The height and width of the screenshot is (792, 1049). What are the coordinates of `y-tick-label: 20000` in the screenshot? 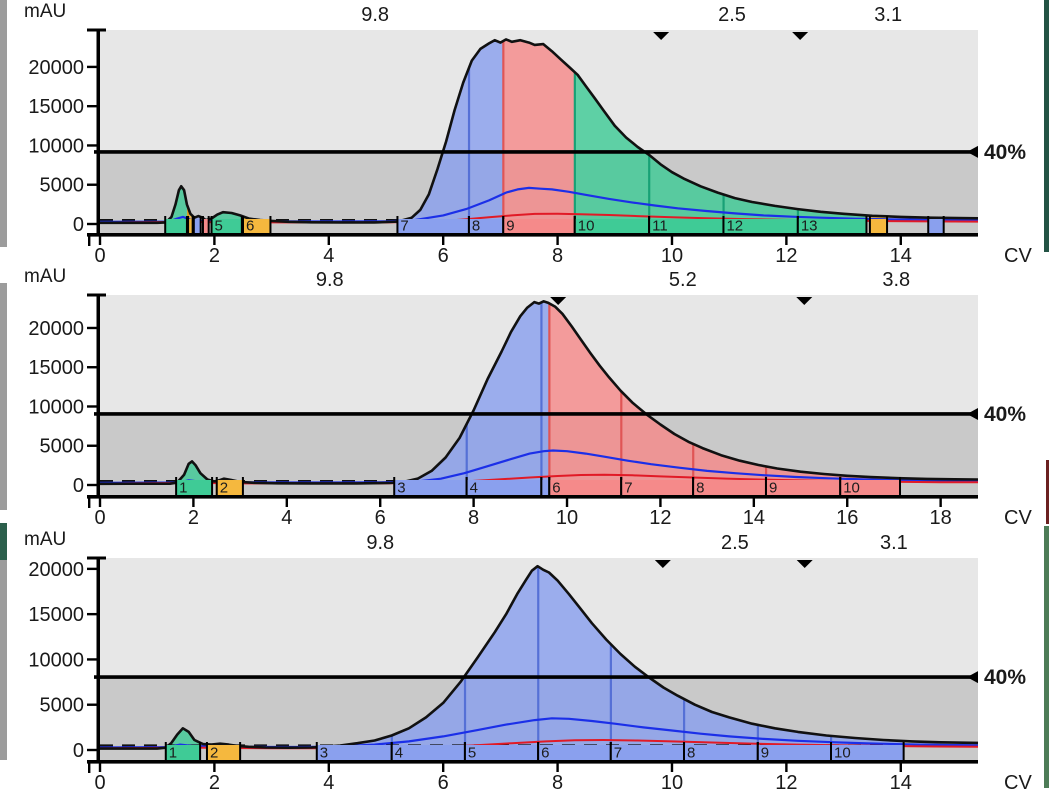 It's located at (56, 329).